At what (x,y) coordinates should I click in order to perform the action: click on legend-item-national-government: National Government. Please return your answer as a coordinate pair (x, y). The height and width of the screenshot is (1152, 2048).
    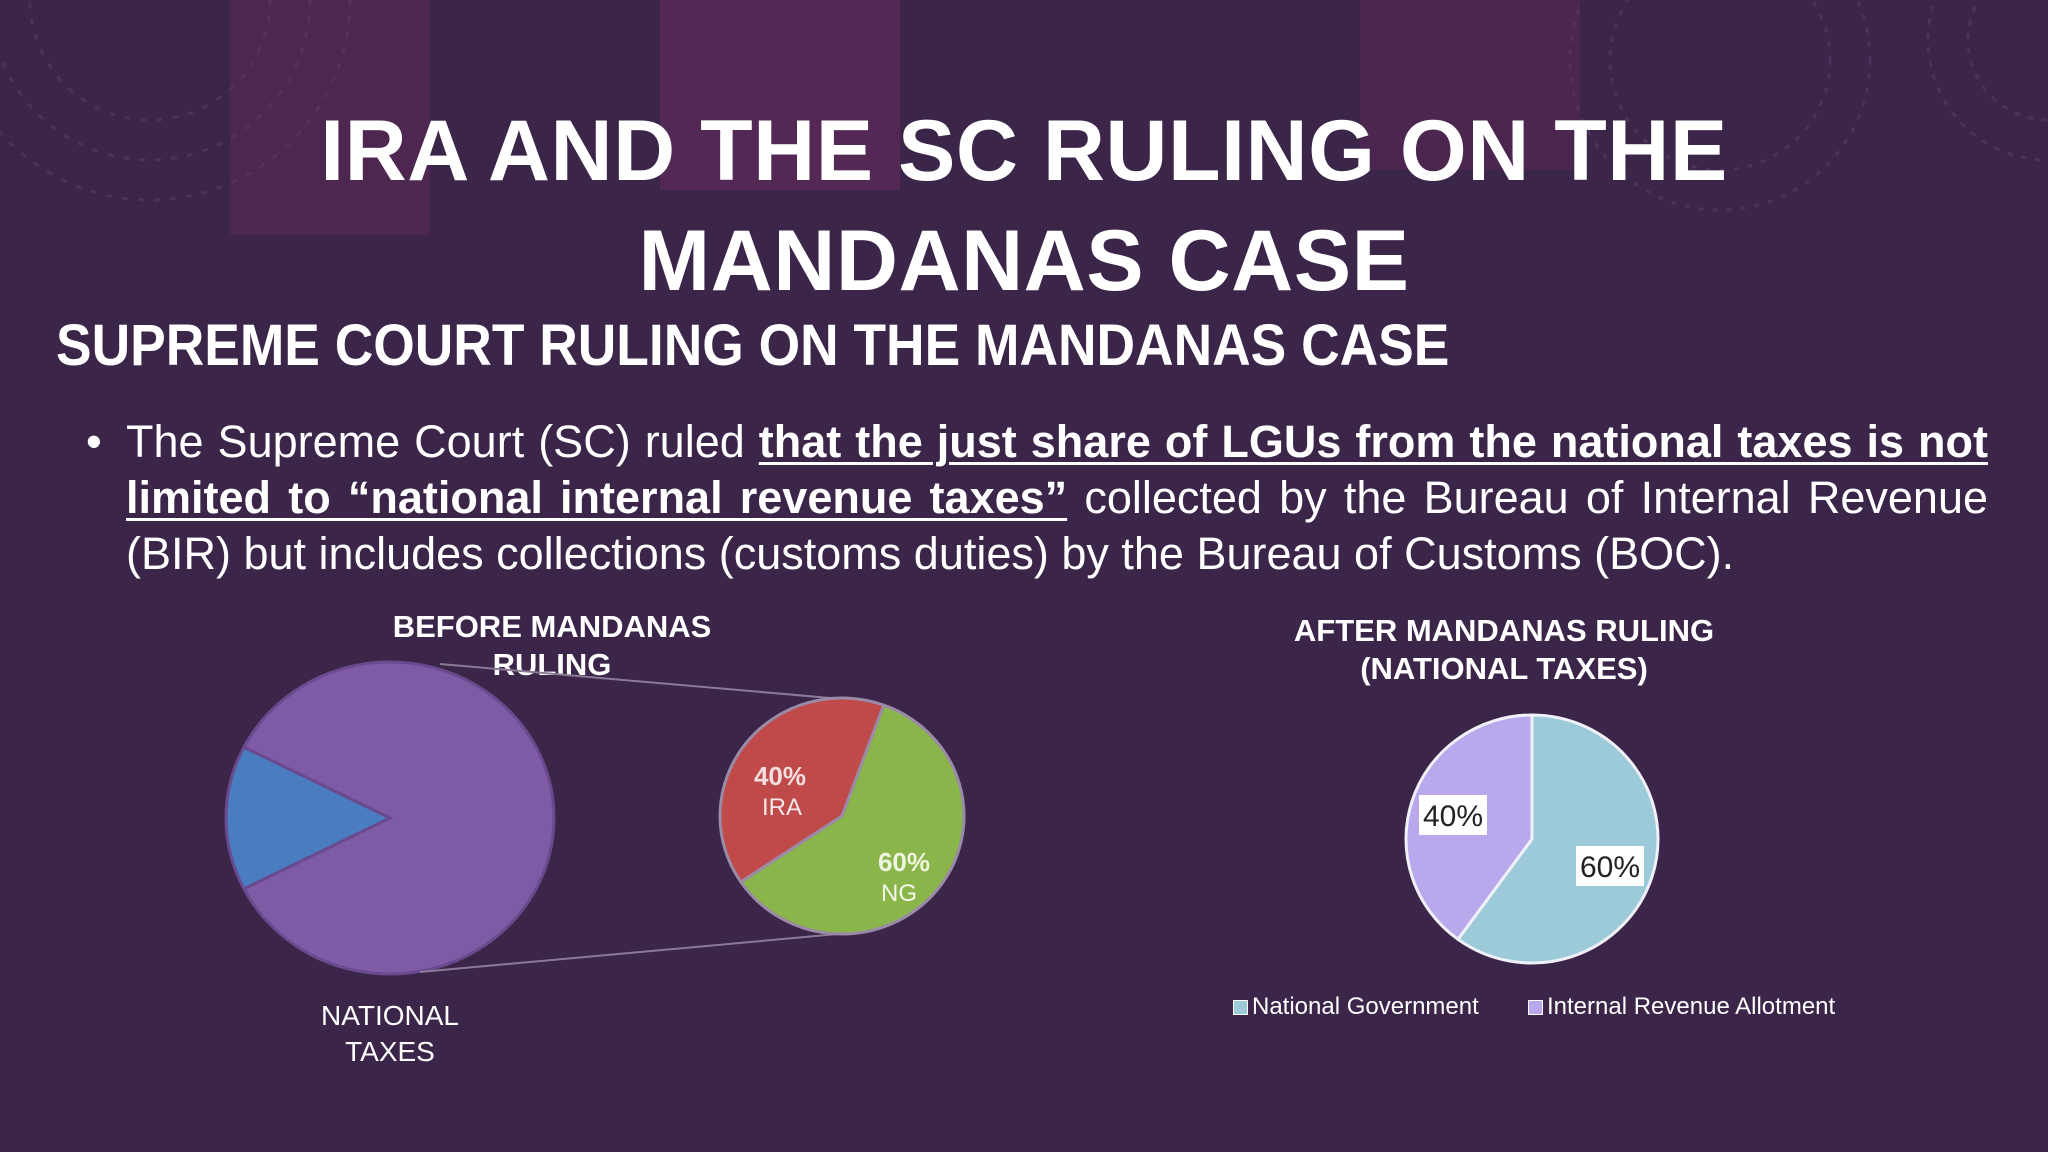
    Looking at the image, I should click on (1356, 1007).